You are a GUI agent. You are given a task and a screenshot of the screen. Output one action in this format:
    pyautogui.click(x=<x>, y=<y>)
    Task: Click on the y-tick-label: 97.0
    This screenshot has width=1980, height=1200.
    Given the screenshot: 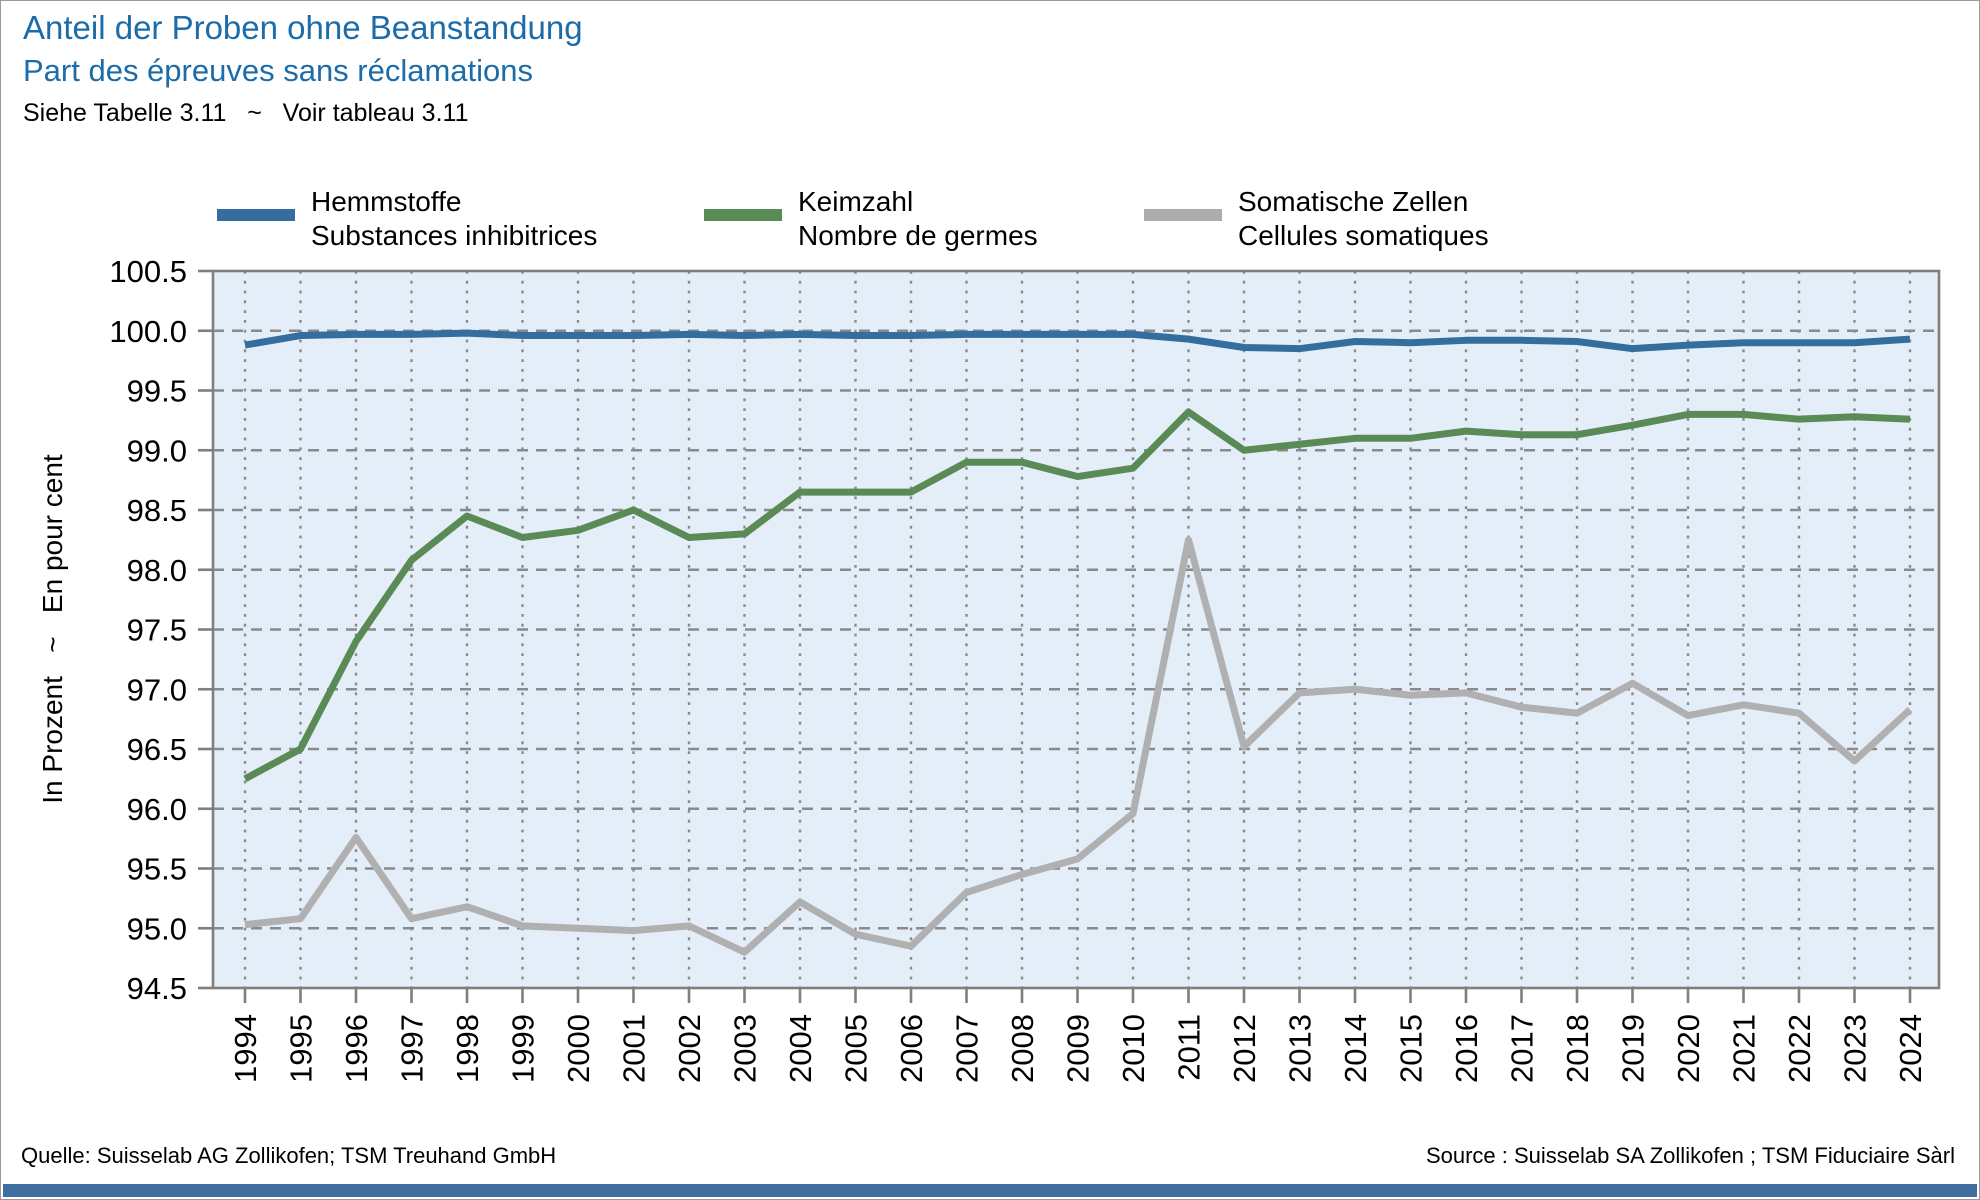 What is the action you would take?
    pyautogui.click(x=157, y=689)
    